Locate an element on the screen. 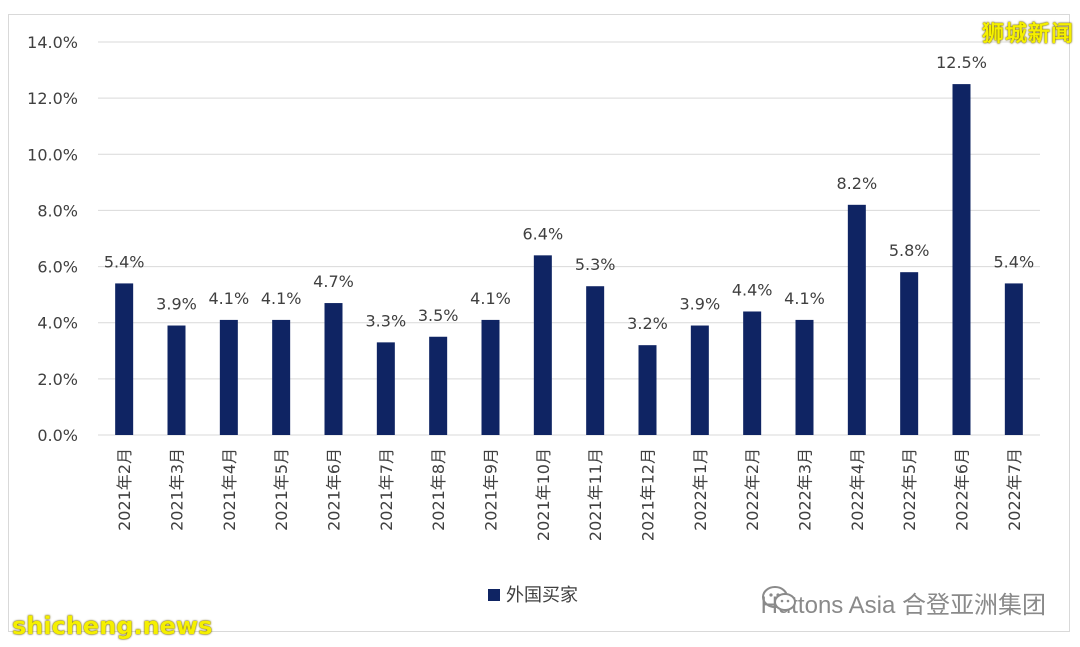 The height and width of the screenshot is (647, 1080). data-label: 4.4% is located at coordinates (752, 289).